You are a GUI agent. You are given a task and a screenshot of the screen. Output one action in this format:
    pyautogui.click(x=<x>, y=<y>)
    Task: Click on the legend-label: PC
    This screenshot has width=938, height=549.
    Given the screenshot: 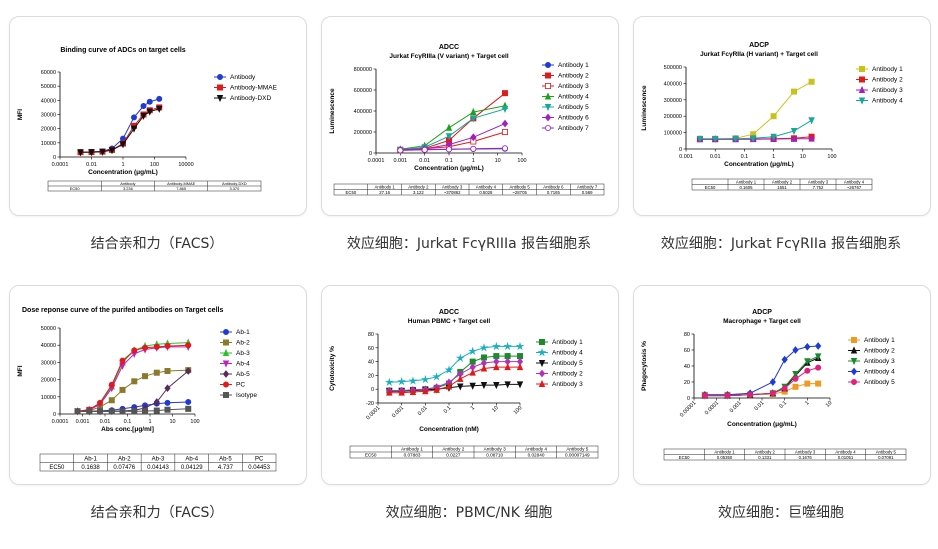 What is the action you would take?
    pyautogui.click(x=240, y=385)
    